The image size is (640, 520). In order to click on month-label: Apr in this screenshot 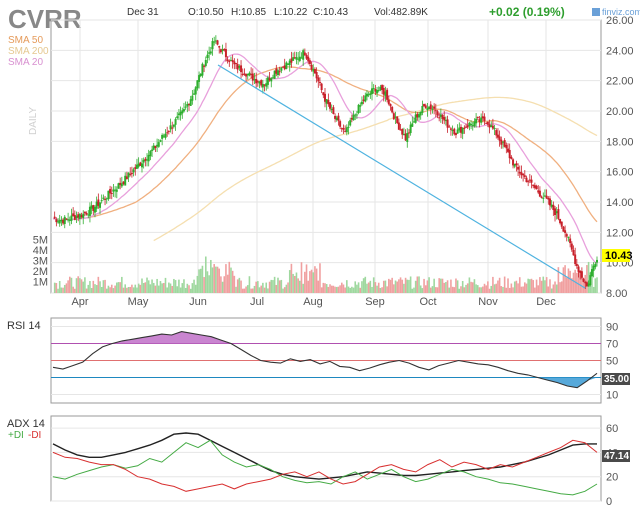, I will do `click(79, 302)`.